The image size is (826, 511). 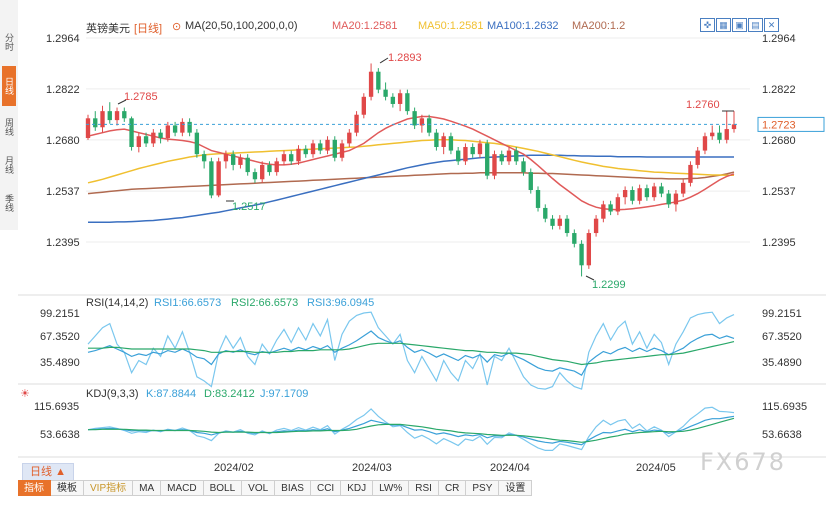 I want to click on kdj-title: KDJ(9,3,3), so click(x=112, y=394).